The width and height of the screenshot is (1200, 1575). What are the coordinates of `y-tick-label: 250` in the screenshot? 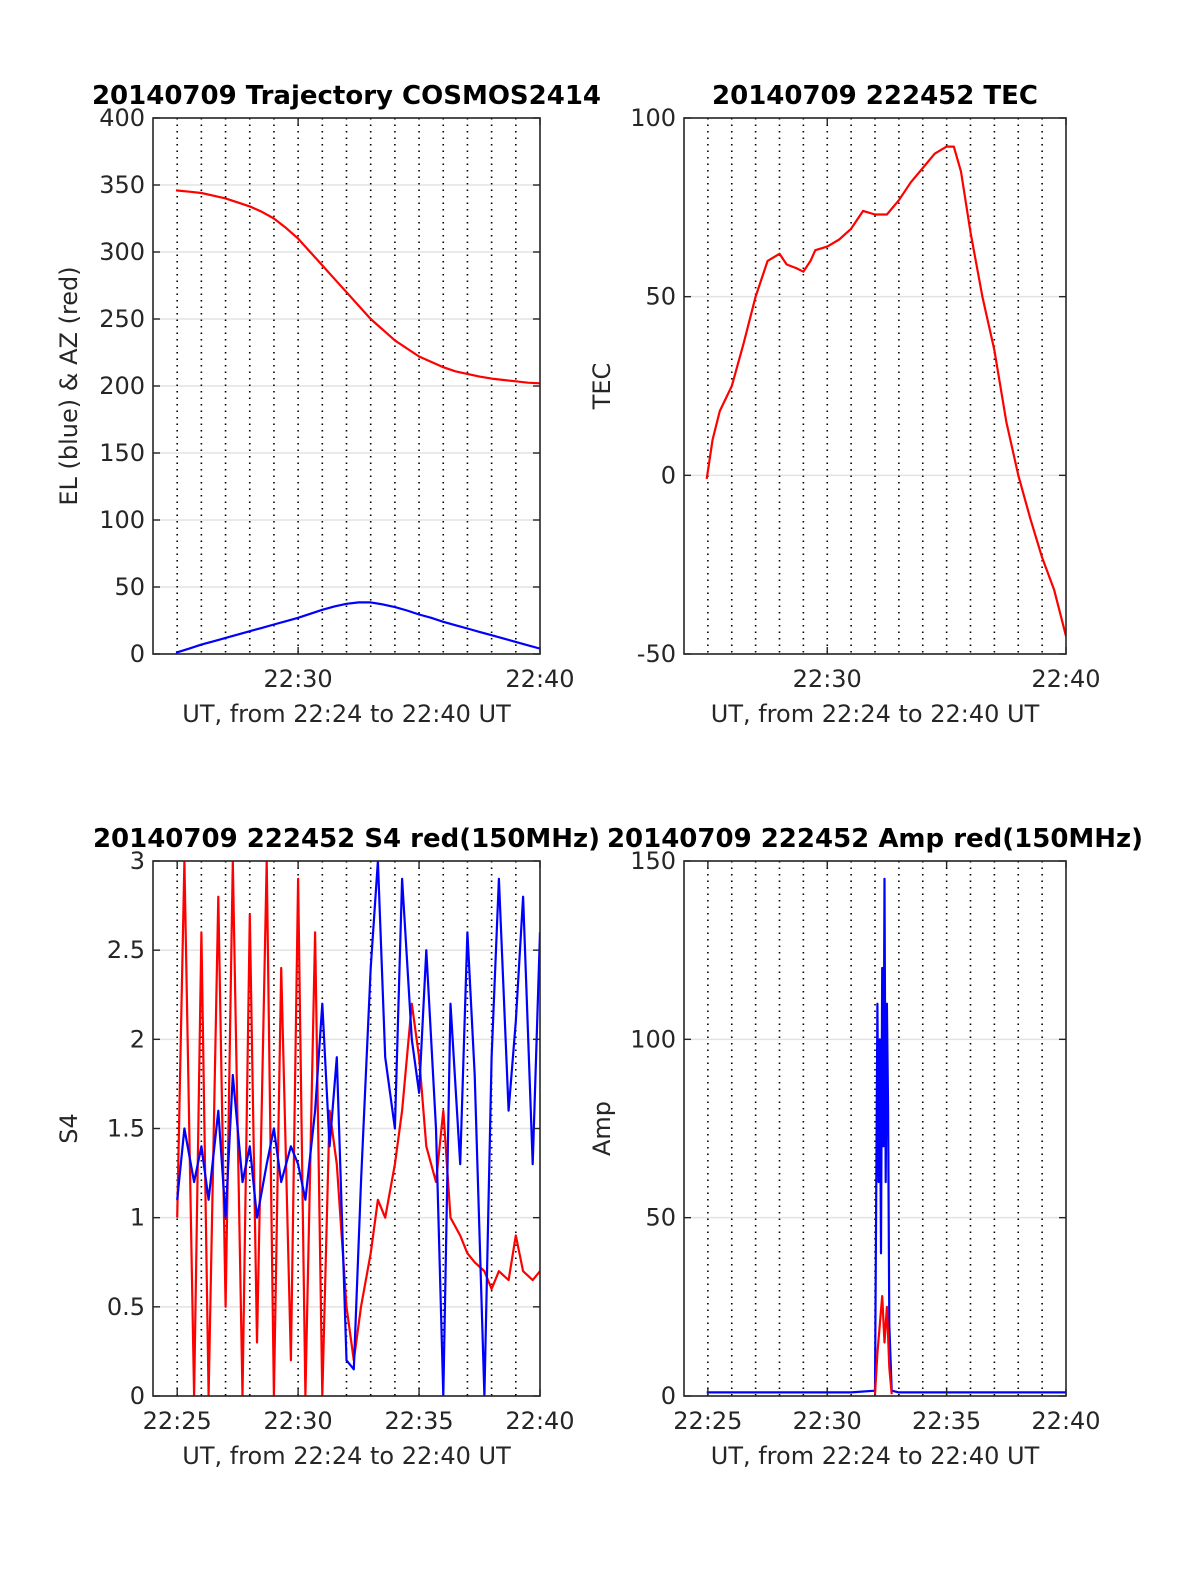 It's located at (122, 319).